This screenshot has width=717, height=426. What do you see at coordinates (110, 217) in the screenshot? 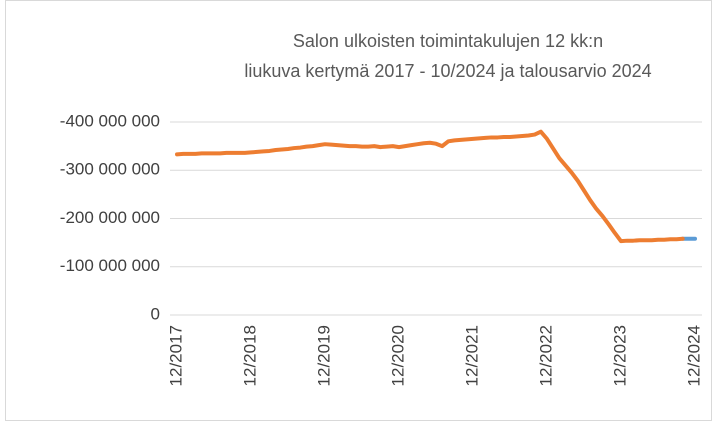
I see `y-tick-label: -200 000 000` at bounding box center [110, 217].